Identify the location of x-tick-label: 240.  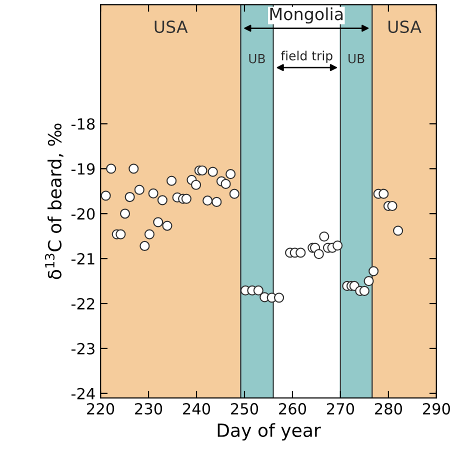
(196, 409).